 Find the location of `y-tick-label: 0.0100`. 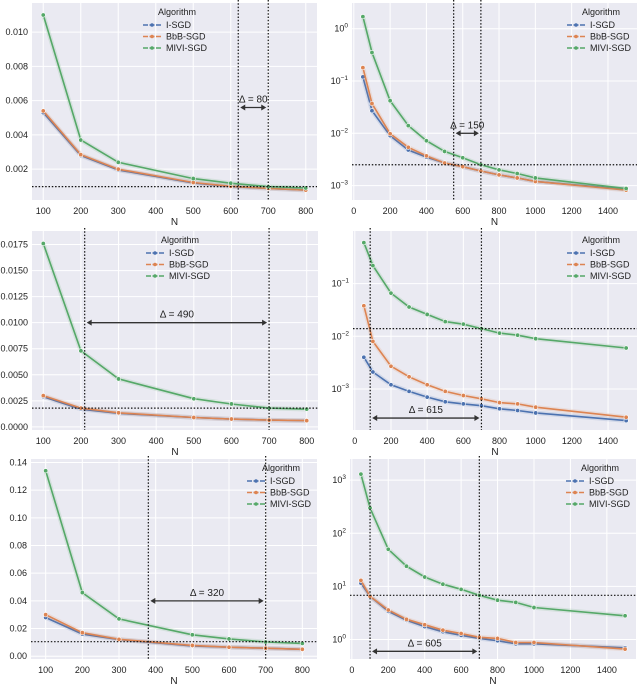

y-tick-label: 0.0100 is located at coordinates (14, 323).